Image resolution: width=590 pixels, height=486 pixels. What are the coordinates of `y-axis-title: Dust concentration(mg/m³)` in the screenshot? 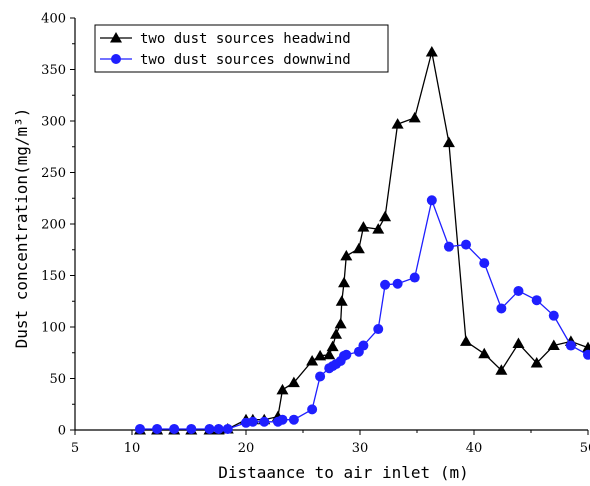 It's located at (21, 228).